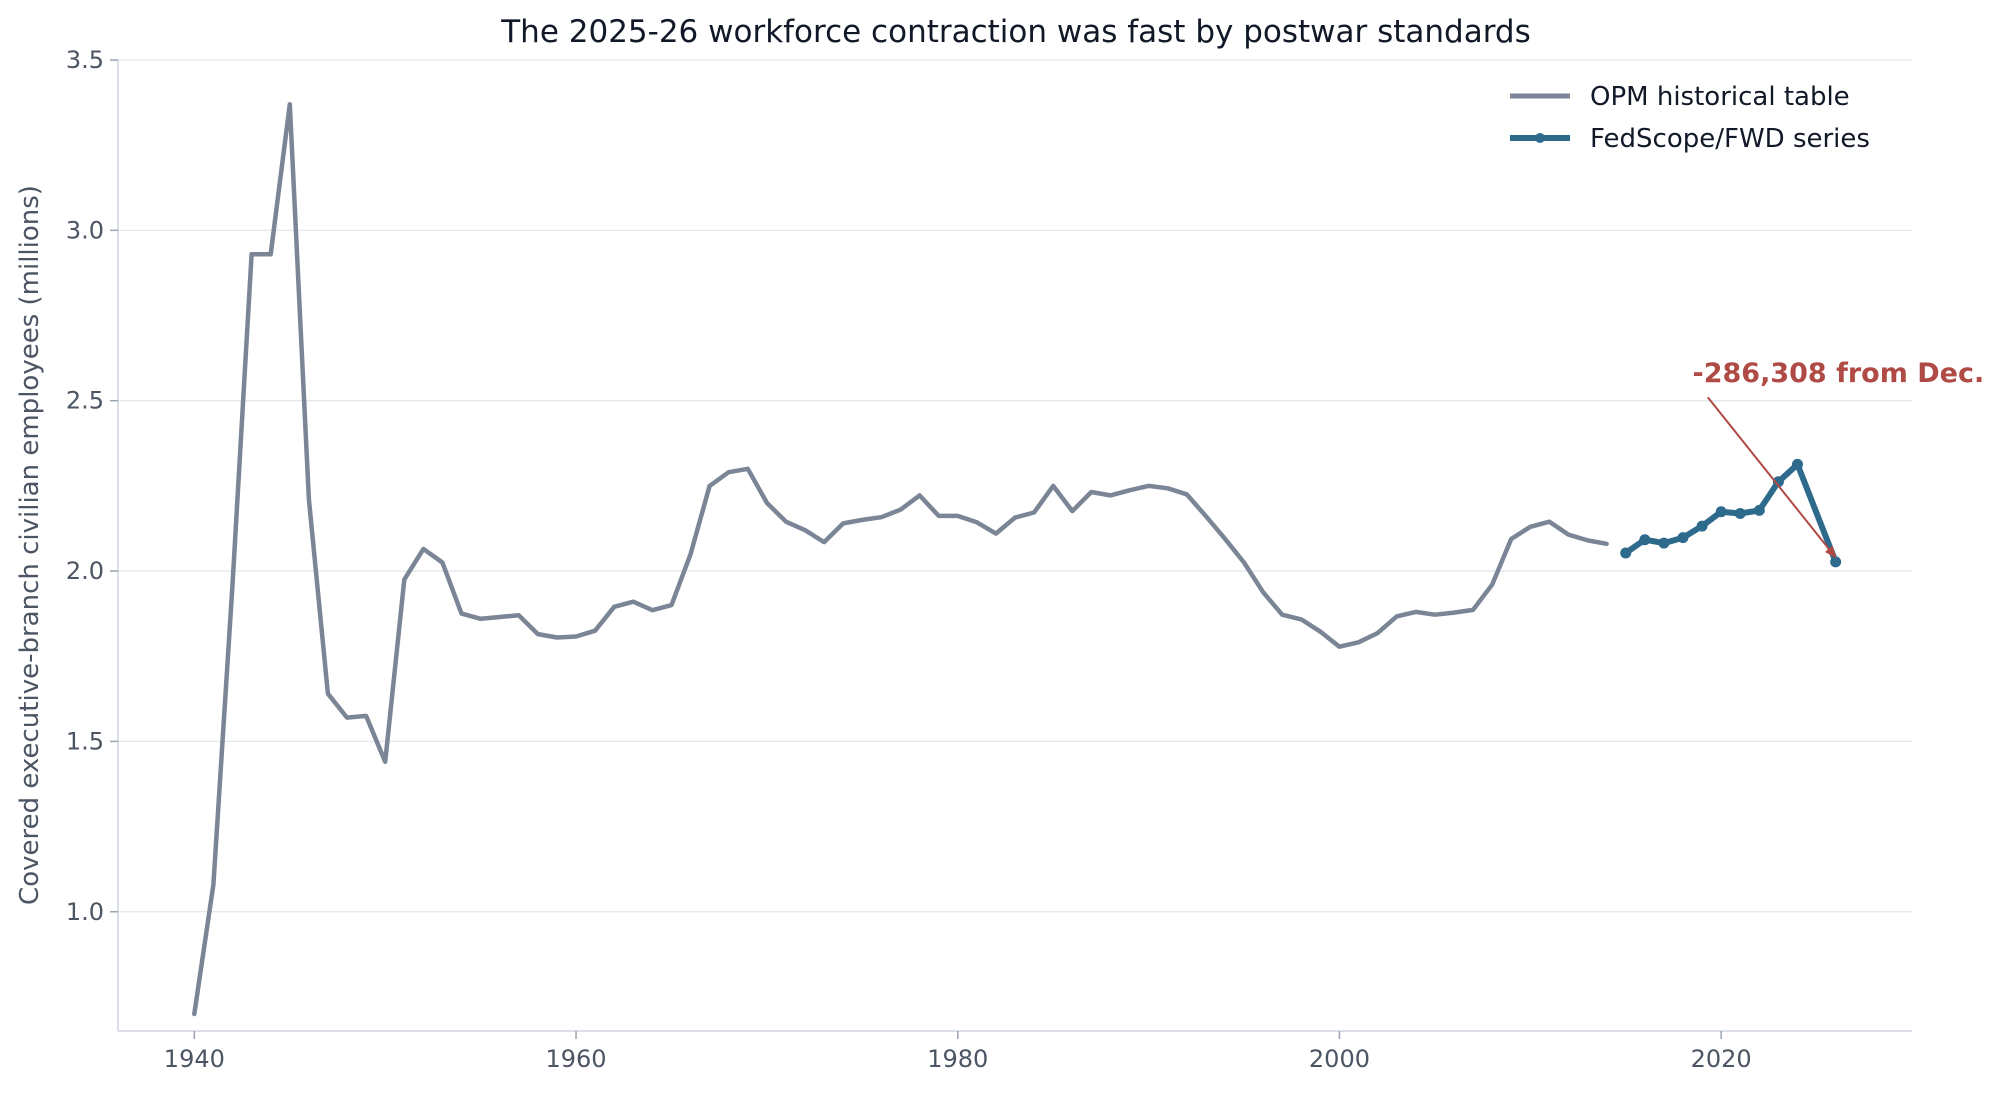 This screenshot has width=1994, height=1094. What do you see at coordinates (1730, 139) in the screenshot?
I see `legend-label-fedscope-fwd-series: FedScope/FWD series` at bounding box center [1730, 139].